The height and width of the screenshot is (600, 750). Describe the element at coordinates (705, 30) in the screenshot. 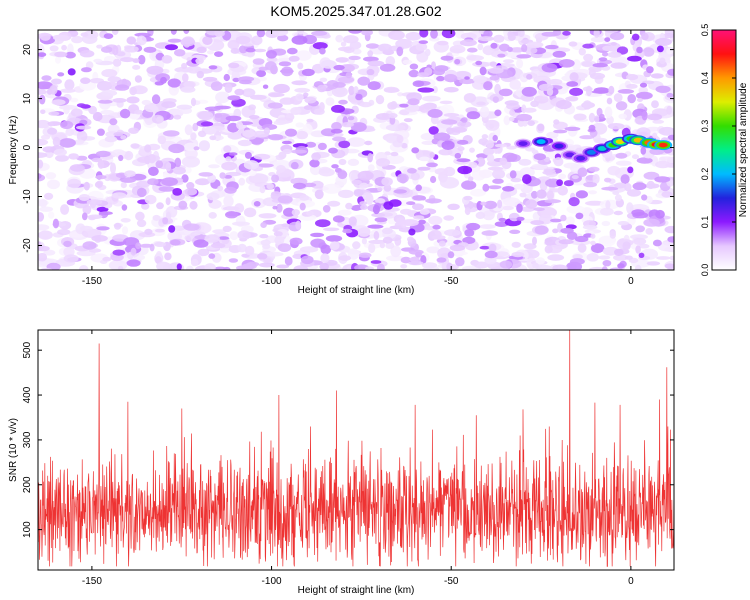

I see `colorbar-tick-label: 0.5` at that location.